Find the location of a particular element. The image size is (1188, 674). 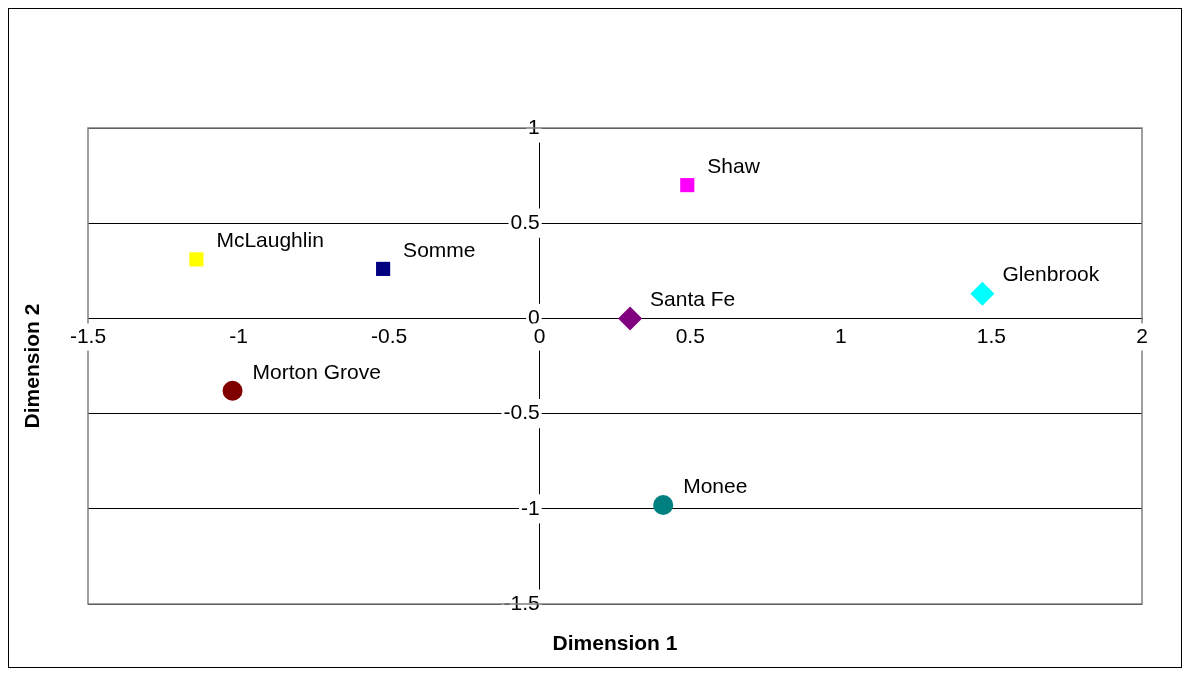

y-tick-label: 1 is located at coordinates (534, 126).